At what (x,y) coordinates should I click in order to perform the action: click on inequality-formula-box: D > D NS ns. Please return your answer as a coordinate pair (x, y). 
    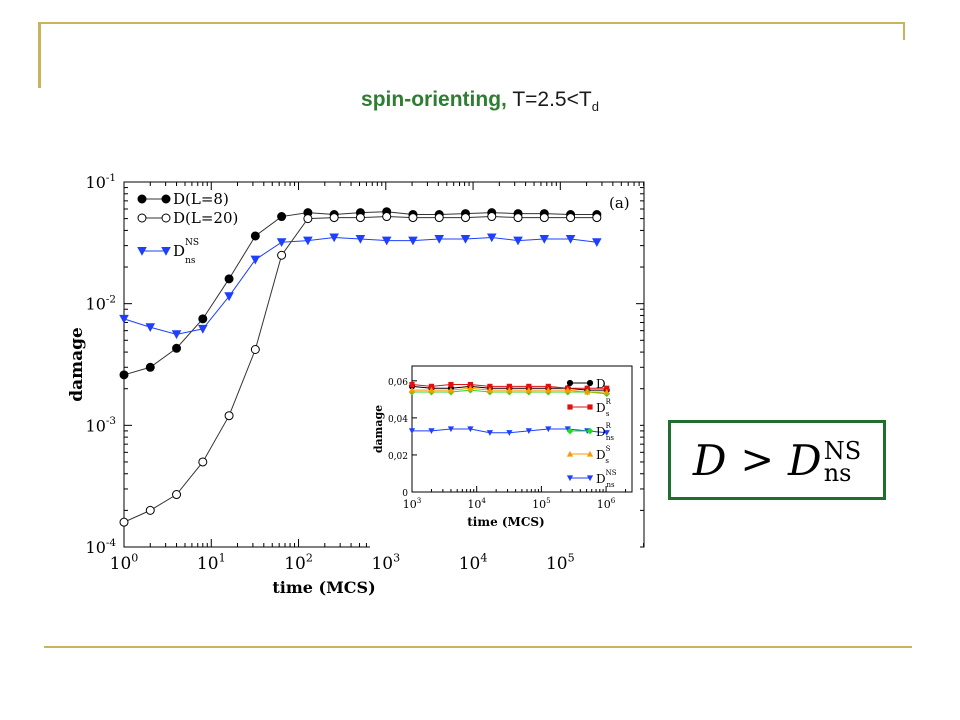
    Looking at the image, I should click on (777, 460).